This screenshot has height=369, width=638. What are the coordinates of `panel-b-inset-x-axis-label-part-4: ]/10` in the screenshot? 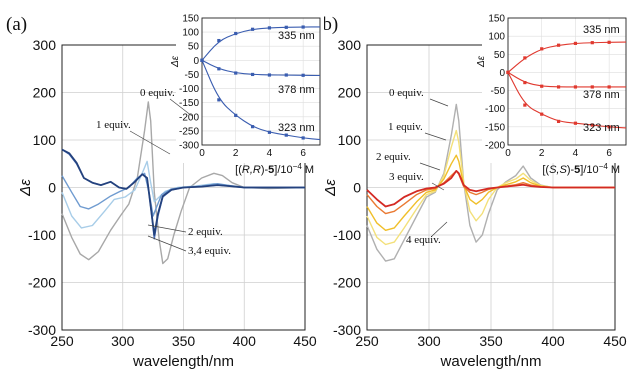 It's located at (589, 170).